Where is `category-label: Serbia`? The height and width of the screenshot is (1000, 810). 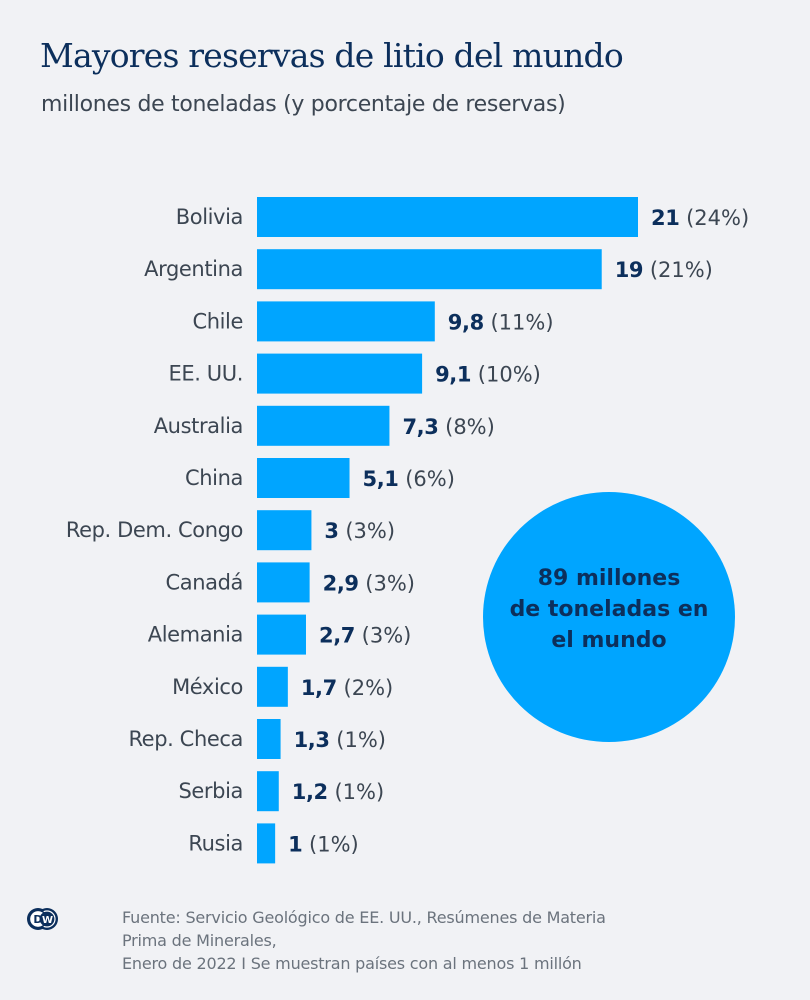
category-label: Serbia is located at coordinates (210, 791).